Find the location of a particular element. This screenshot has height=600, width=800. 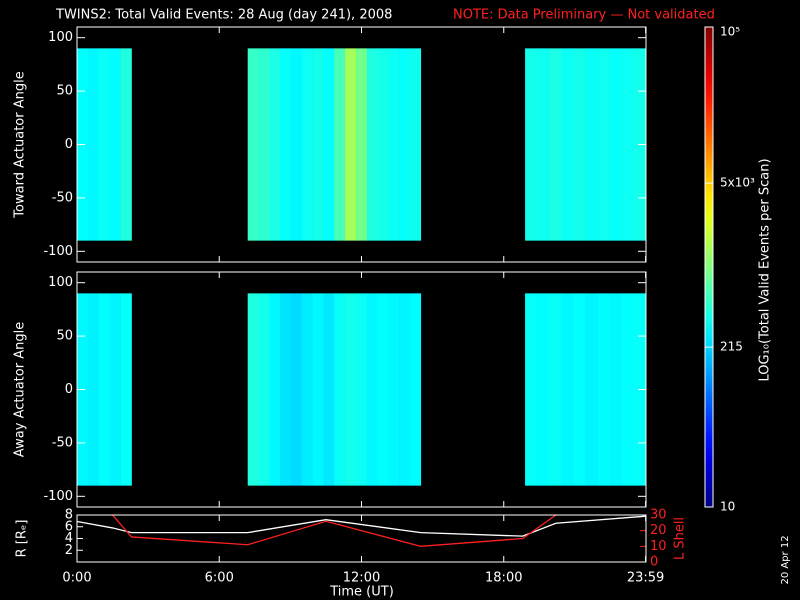

colorbar-tick-label: 10 is located at coordinates (727, 507).